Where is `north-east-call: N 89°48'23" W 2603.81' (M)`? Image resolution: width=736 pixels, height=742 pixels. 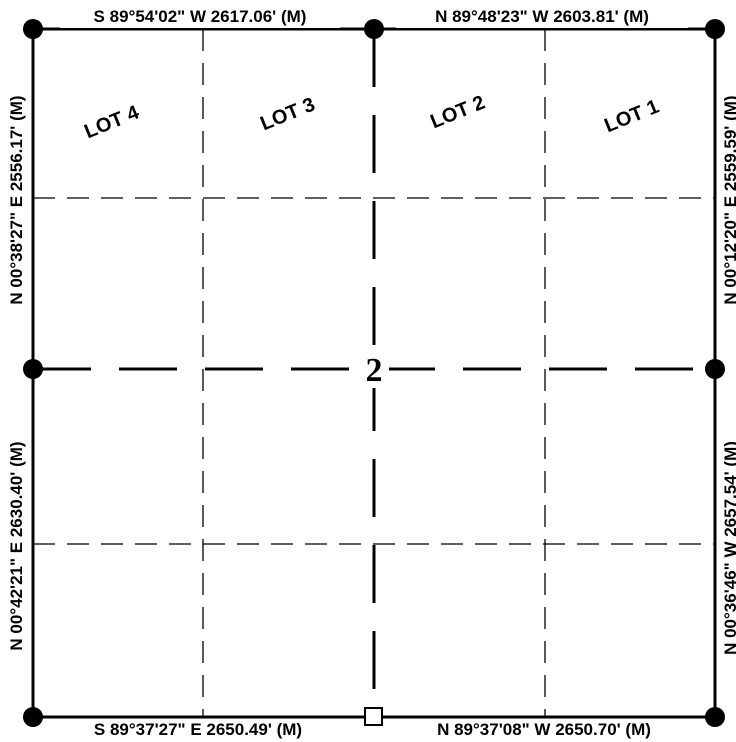 north-east-call: N 89°48'23" W 2603.81' (M) is located at coordinates (542, 16).